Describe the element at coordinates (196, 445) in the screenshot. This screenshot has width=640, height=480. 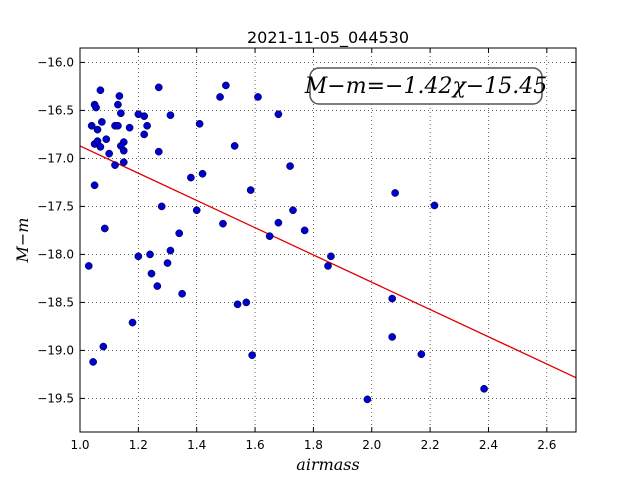
I see `x-tick-label: 1.4` at that location.